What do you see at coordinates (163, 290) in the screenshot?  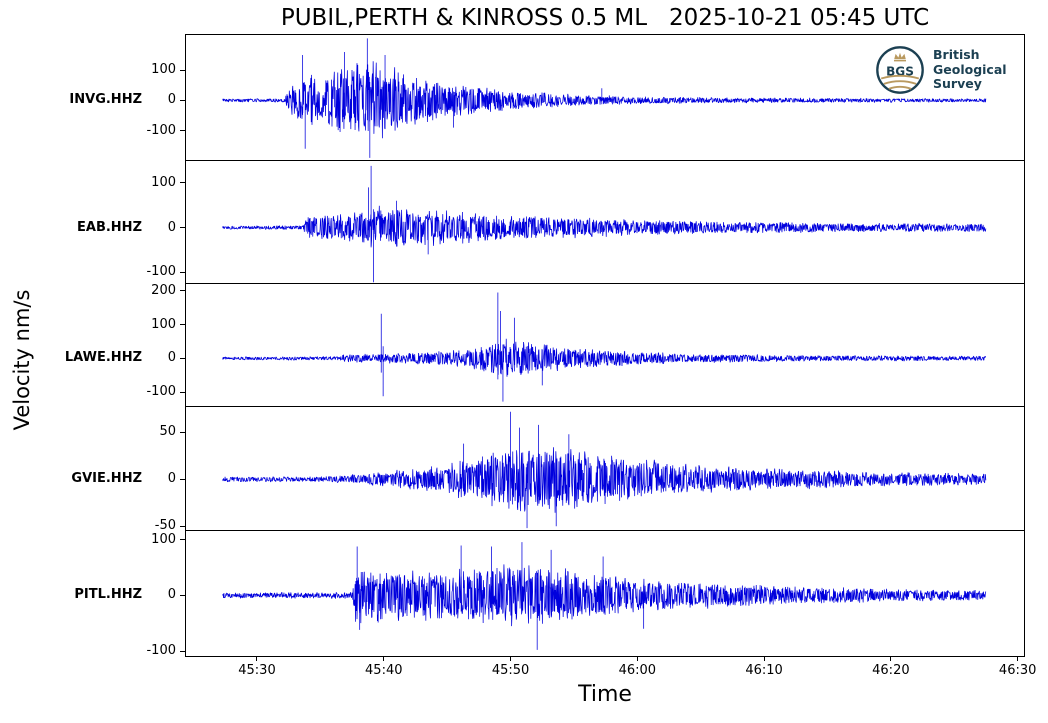 I see `y-tick-label: 200` at bounding box center [163, 290].